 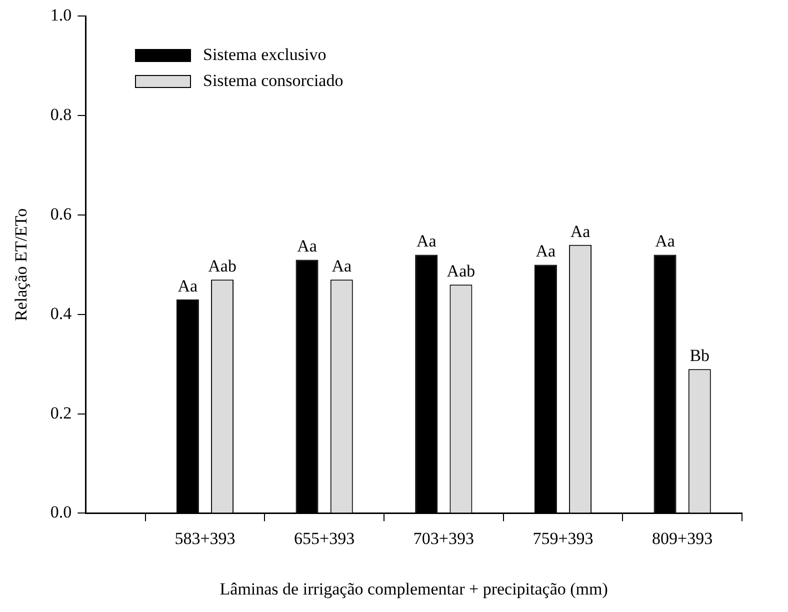 What do you see at coordinates (324, 538) in the screenshot?
I see `x-tick-label: 655+393` at bounding box center [324, 538].